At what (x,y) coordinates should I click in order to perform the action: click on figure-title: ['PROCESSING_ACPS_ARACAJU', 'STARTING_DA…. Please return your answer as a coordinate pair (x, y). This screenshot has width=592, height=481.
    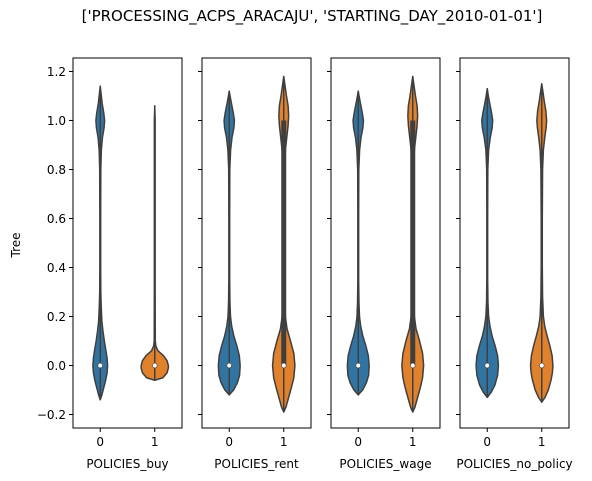
    Looking at the image, I should click on (312, 16).